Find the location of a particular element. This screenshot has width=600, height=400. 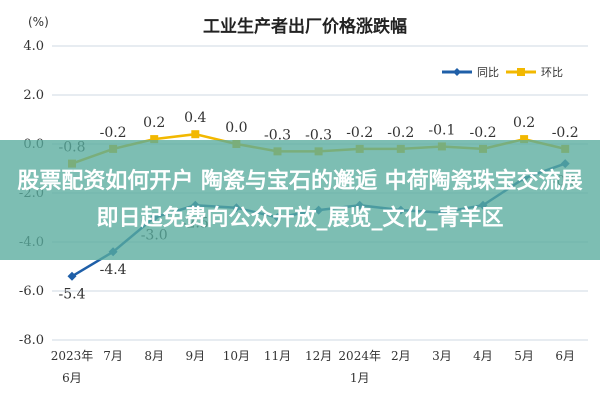

x-tick-label: 7月 is located at coordinates (113, 356).